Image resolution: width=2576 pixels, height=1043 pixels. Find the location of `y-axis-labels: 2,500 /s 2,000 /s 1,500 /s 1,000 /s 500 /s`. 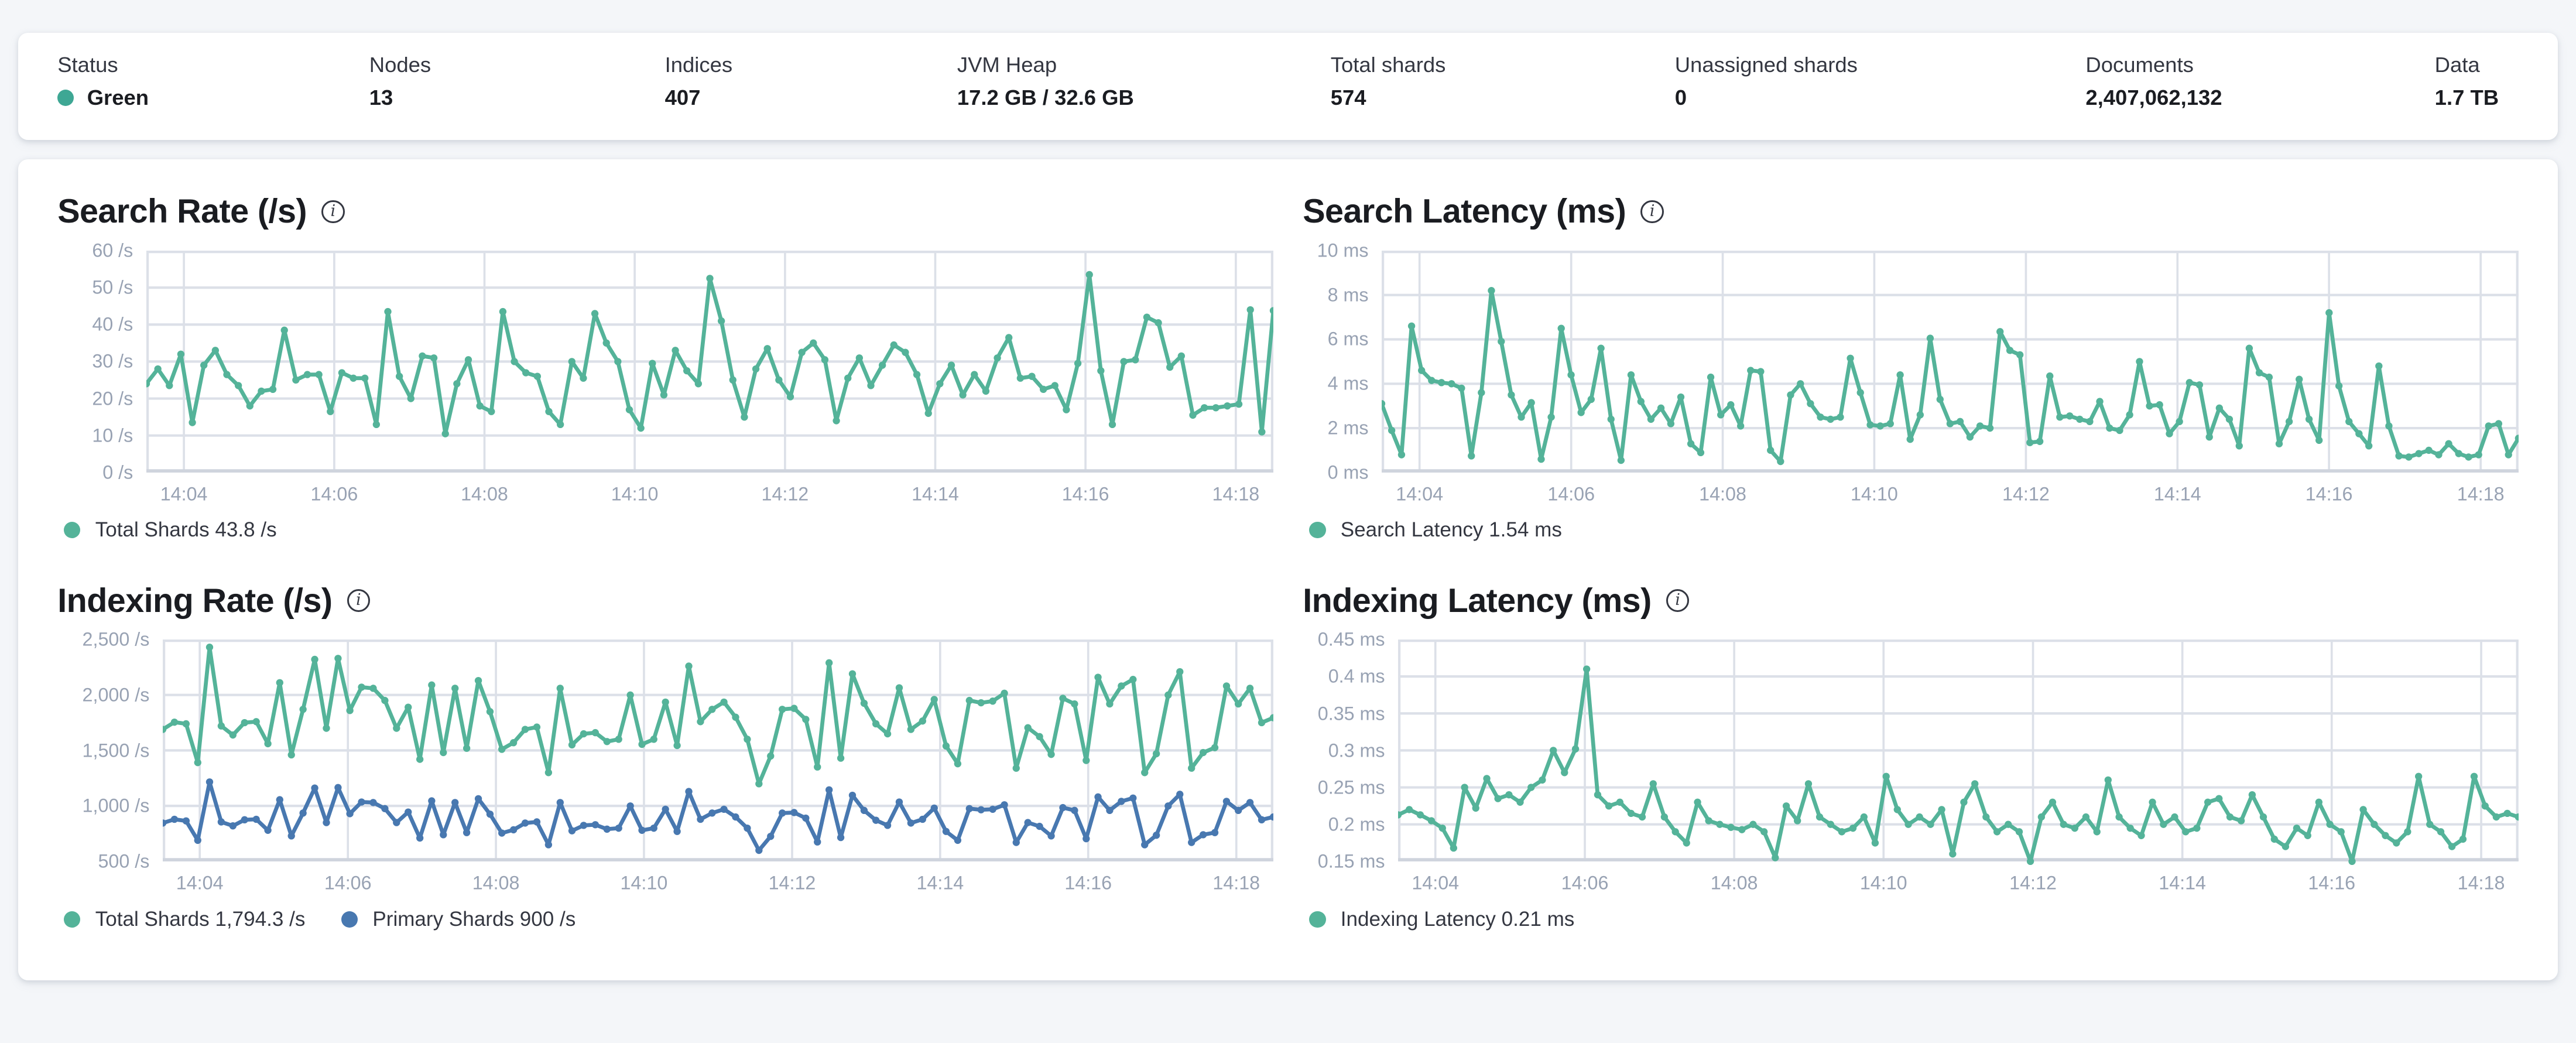

y-axis-labels: 2,500 /s 2,000 /s 1,500 /s 1,000 /s 500 /s is located at coordinates (110, 750).